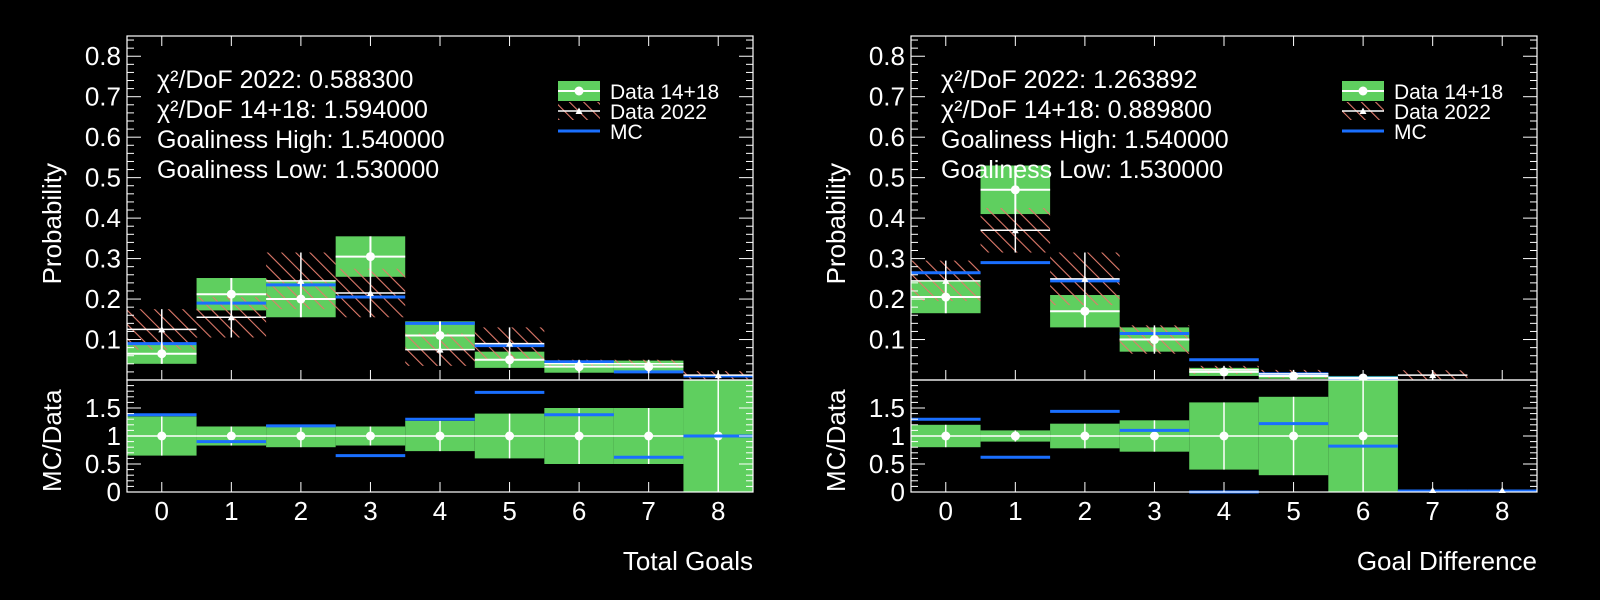 Image resolution: width=1600 pixels, height=600 pixels. I want to click on annotation-text: χ²/DoF 14+18: 0.889800, so click(1076, 110).